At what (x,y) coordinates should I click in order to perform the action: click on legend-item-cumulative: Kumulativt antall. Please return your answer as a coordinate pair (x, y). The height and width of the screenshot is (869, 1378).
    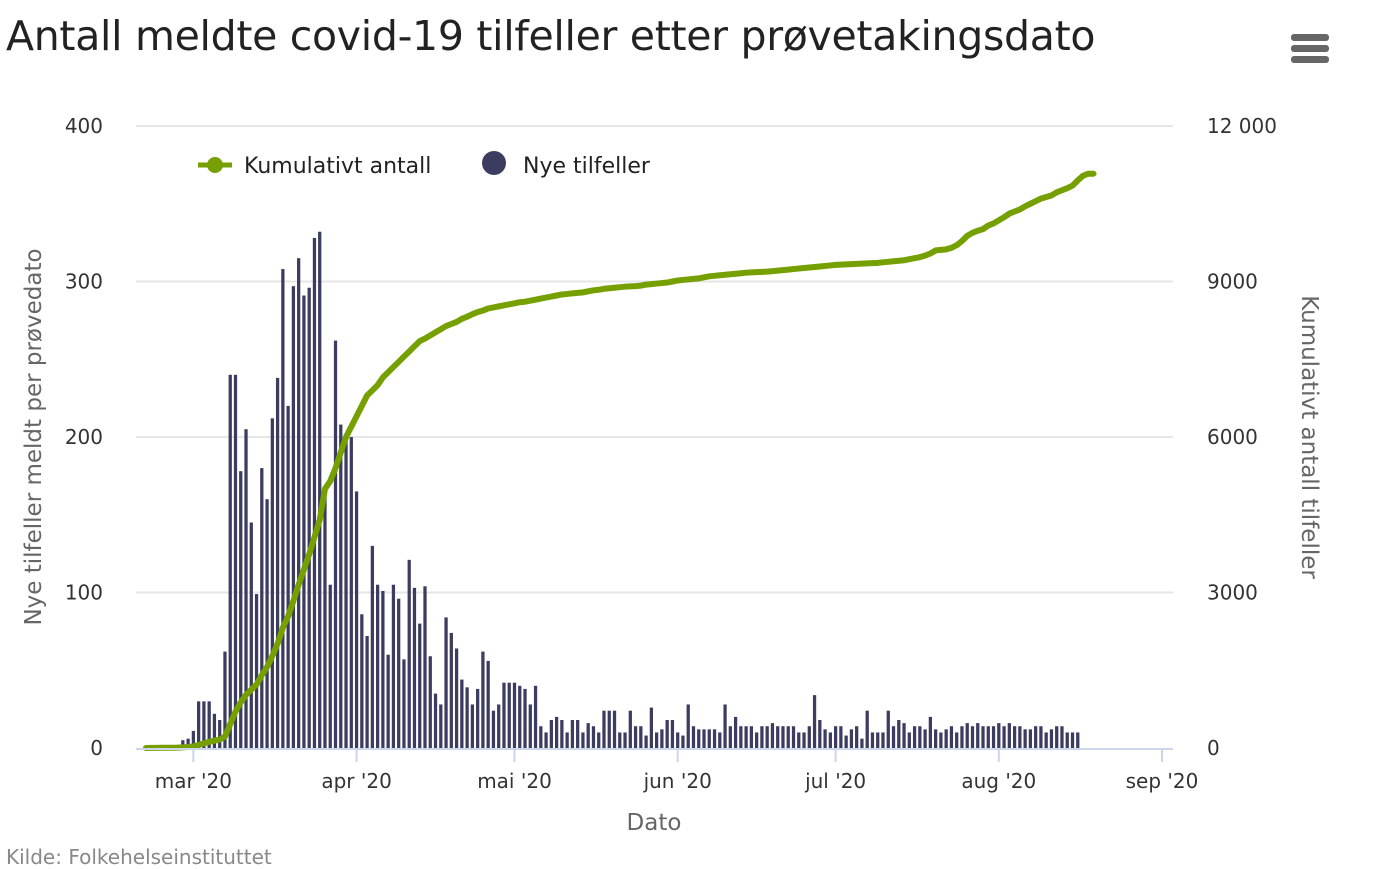
    Looking at the image, I should click on (314, 166).